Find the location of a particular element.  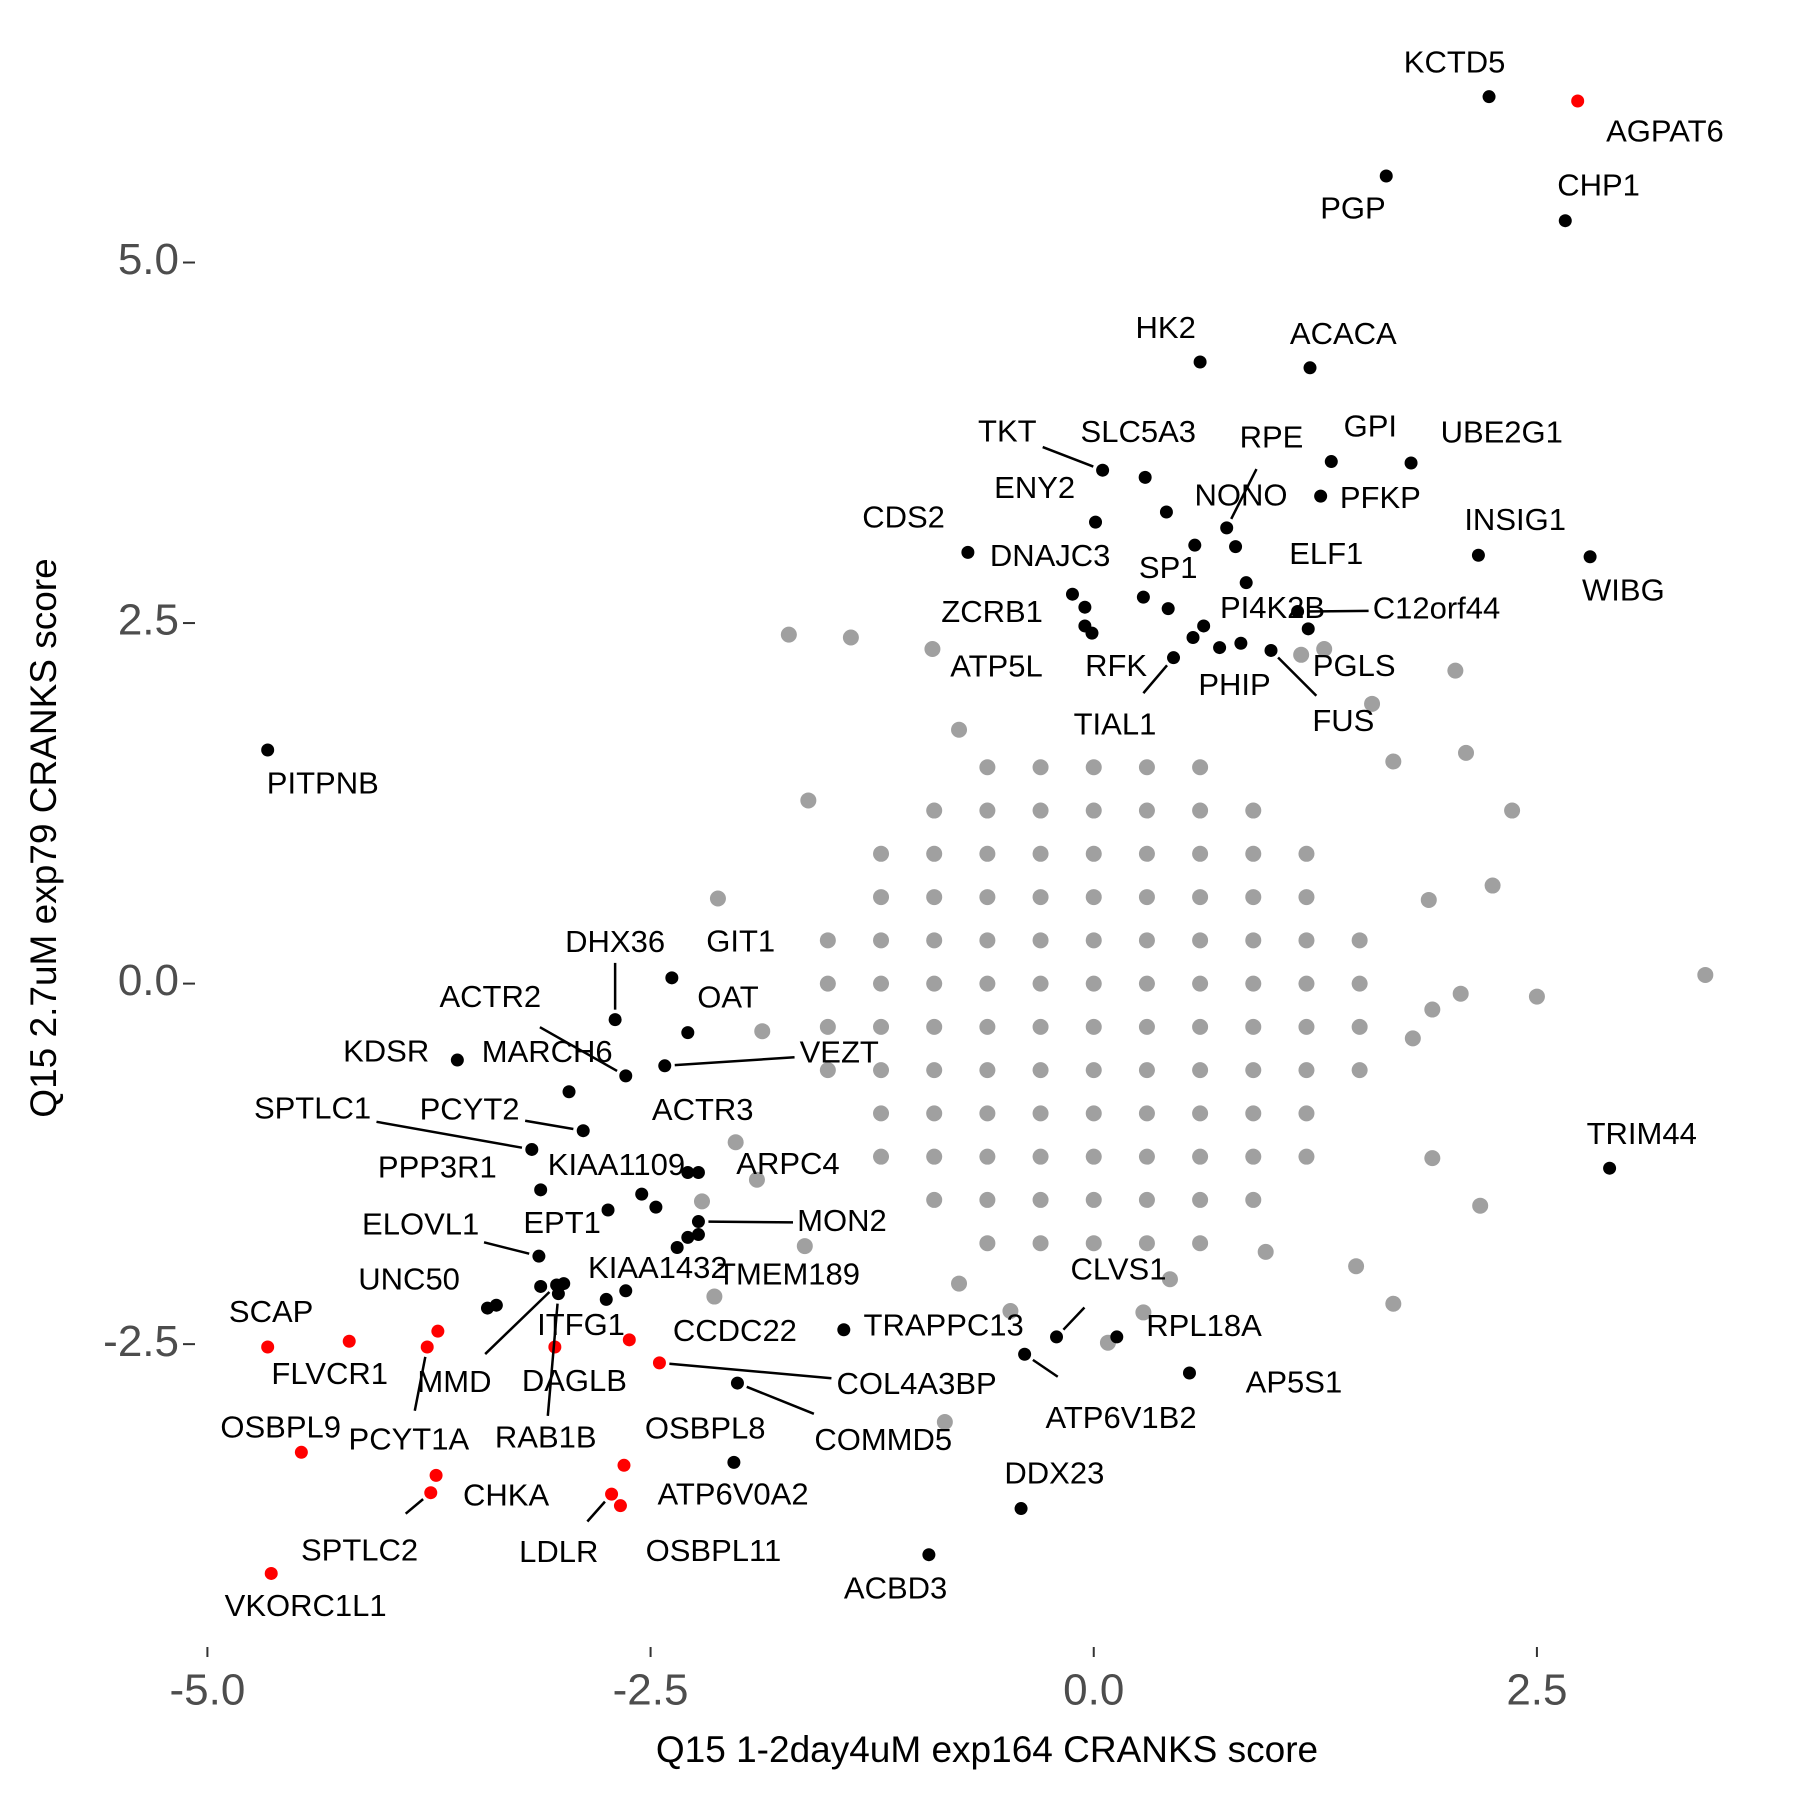

point-label: DHX36 is located at coordinates (615, 941).